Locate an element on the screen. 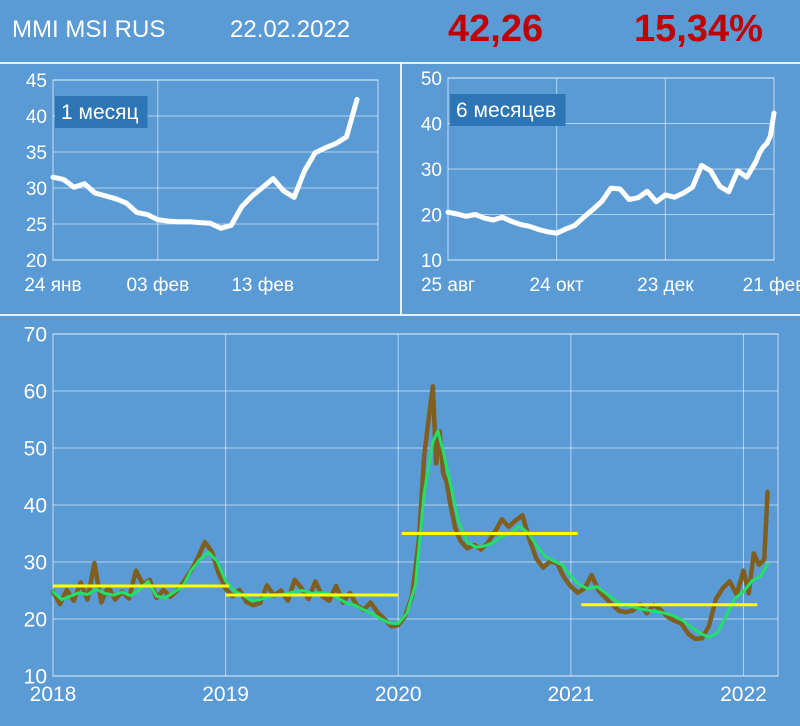  x-tick-label: 2019 is located at coordinates (225, 694).